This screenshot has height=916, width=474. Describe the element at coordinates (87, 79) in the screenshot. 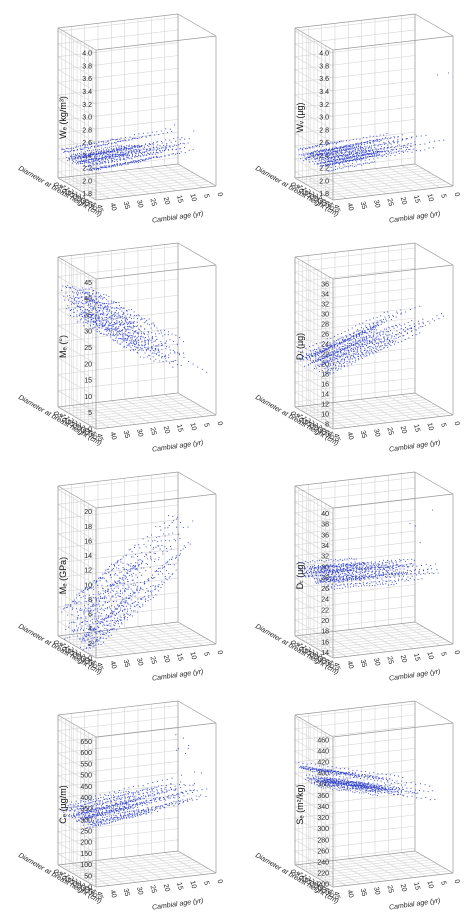

I see `z-tick-label: 3.6` at that location.